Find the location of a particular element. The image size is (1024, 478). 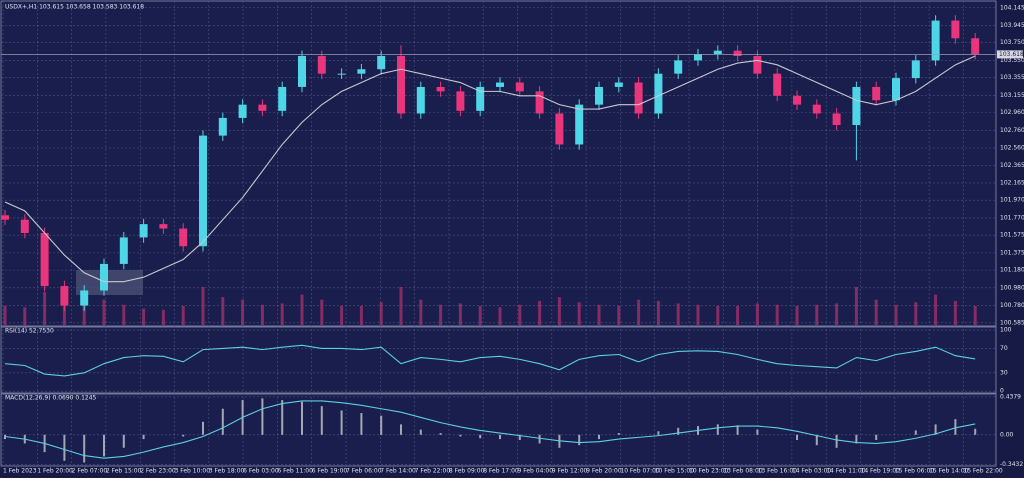

signal-line is located at coordinates (490, 429).